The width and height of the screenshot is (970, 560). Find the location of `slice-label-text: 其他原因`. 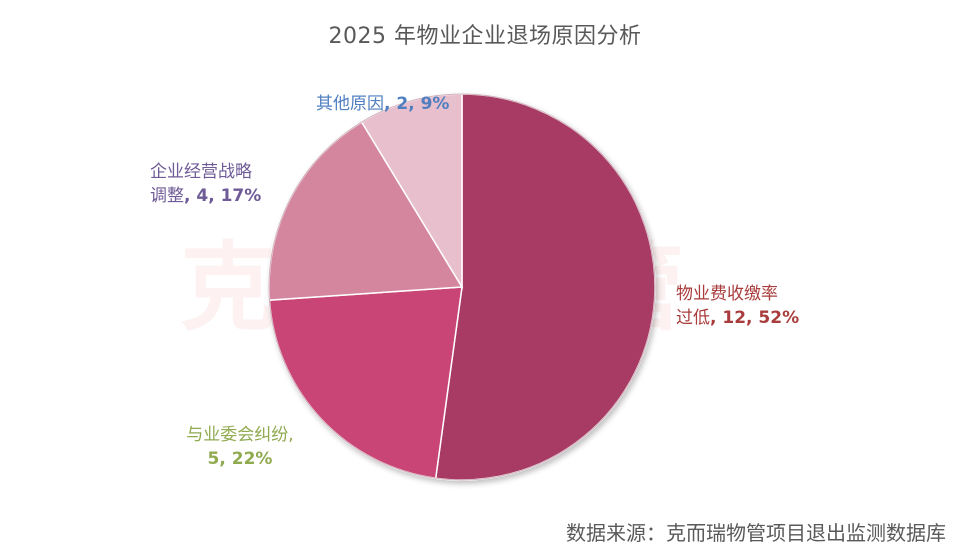

slice-label-text: 其他原因 is located at coordinates (350, 104).